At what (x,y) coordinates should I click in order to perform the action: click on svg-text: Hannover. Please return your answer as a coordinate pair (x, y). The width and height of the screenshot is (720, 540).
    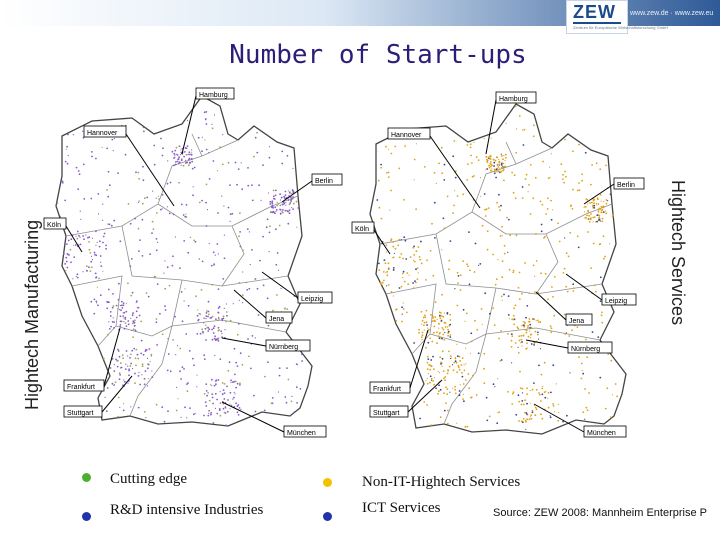
    Looking at the image, I should click on (102, 133).